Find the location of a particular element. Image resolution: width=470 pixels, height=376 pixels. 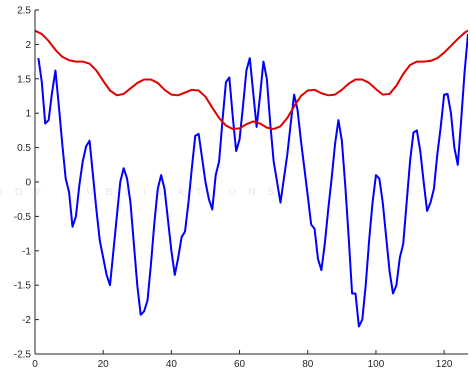

y-tick-label: 2 is located at coordinates (28, 45).